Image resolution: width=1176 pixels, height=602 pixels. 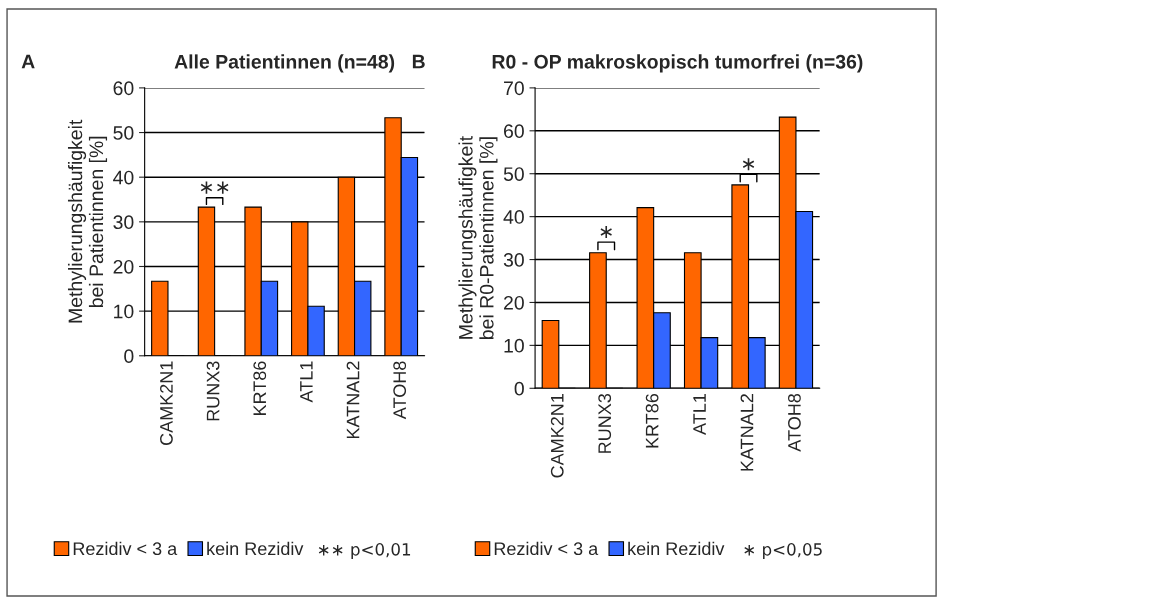 What do you see at coordinates (364, 551) in the screenshot?
I see `text: ∗∗ p<0,01` at bounding box center [364, 551].